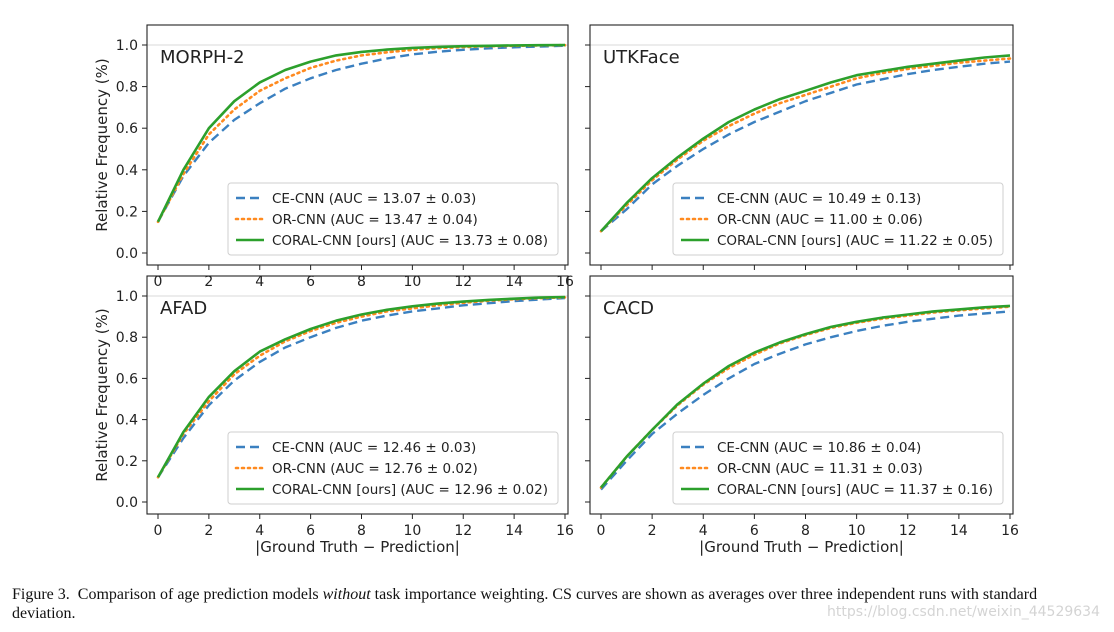  What do you see at coordinates (641, 57) in the screenshot?
I see `chart-title: UTKFace` at bounding box center [641, 57].